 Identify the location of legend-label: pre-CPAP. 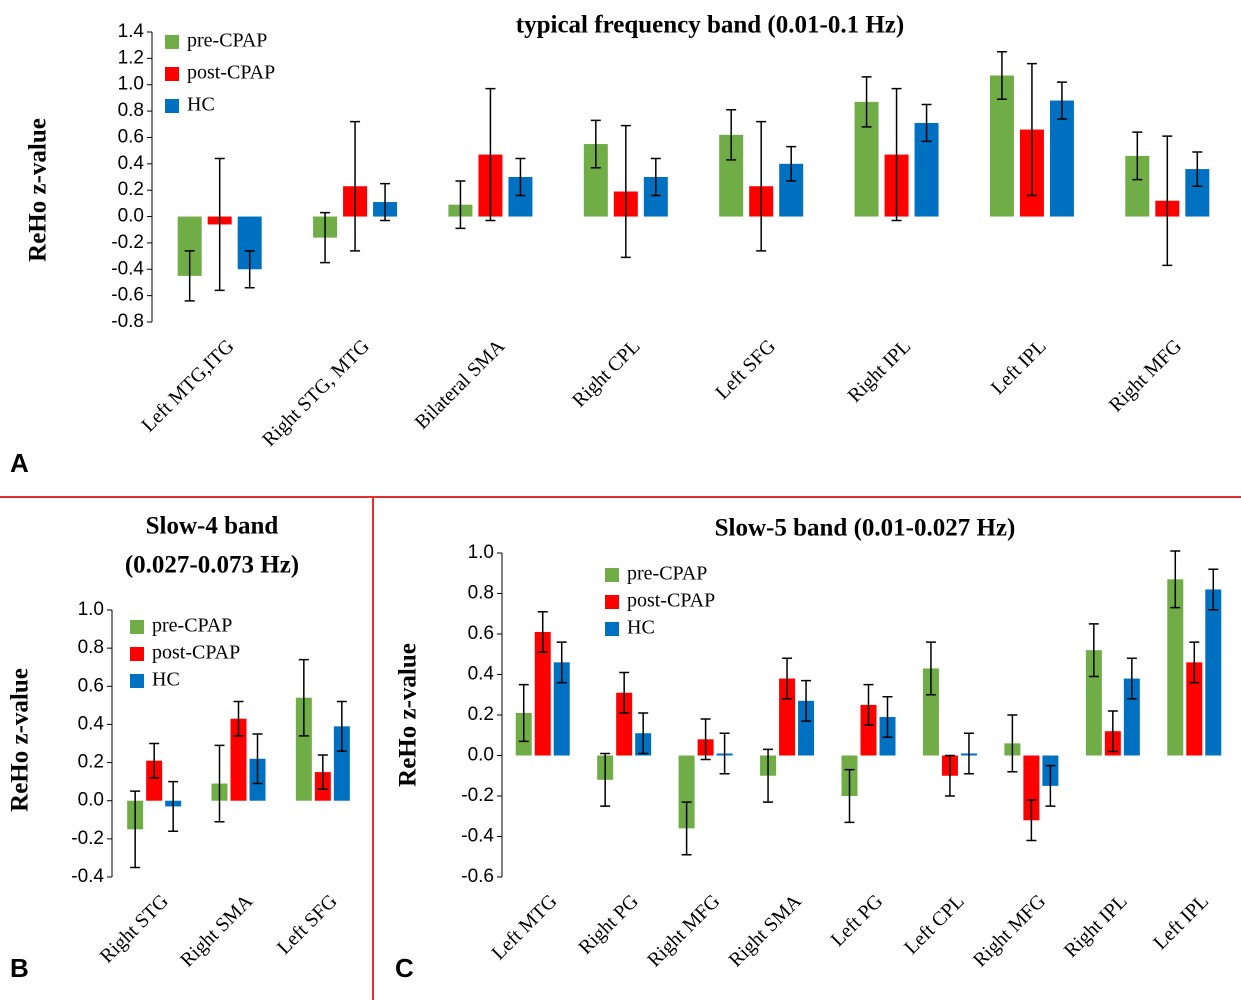
(192, 626).